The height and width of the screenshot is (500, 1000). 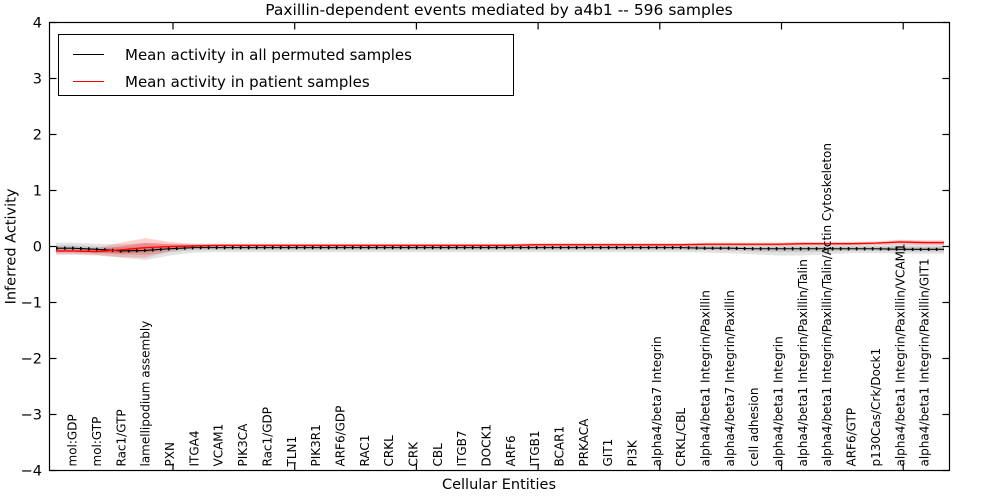 What do you see at coordinates (608, 453) in the screenshot?
I see `x-tick-label: GIT1` at bounding box center [608, 453].